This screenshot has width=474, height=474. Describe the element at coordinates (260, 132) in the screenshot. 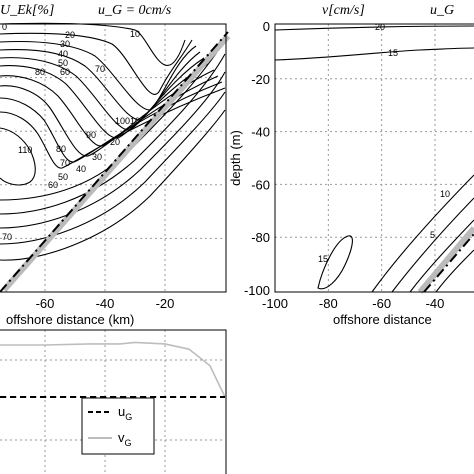

I see `y-tick-label: -40` at that location.